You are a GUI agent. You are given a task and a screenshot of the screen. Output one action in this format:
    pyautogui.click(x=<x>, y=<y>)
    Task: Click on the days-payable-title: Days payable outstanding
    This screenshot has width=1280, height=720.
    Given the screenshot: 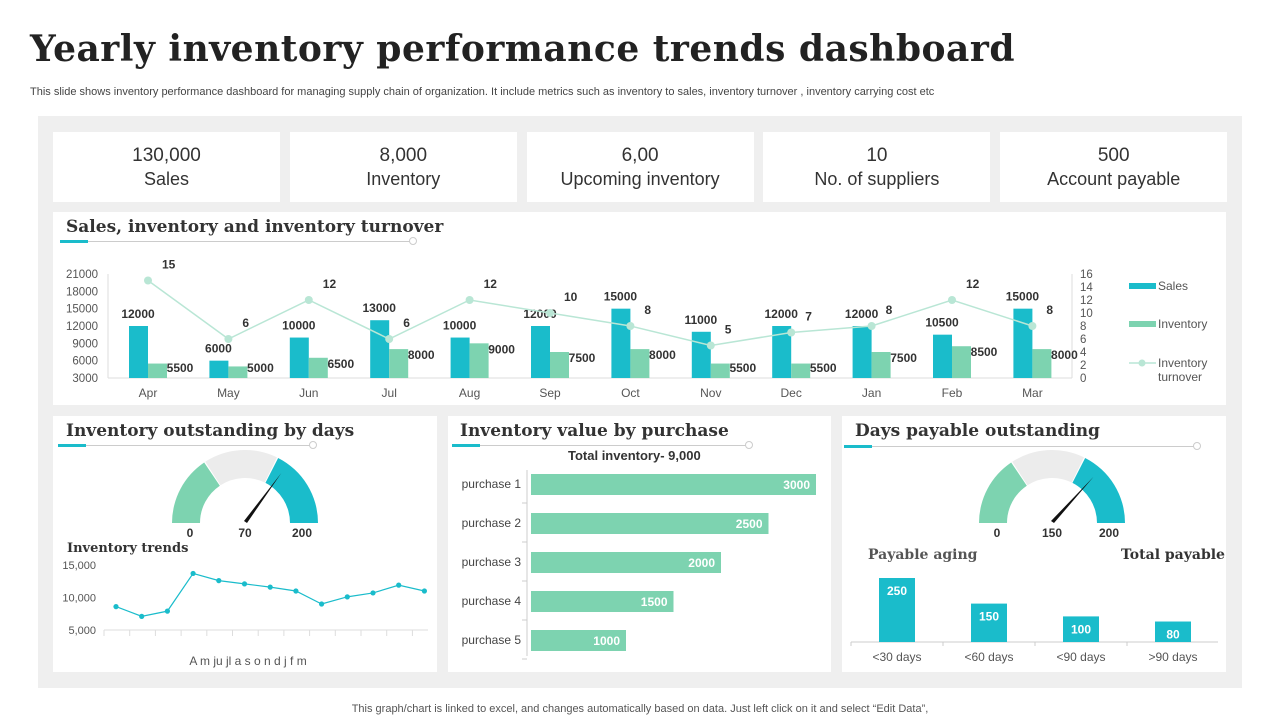 What is the action you would take?
    pyautogui.click(x=977, y=431)
    